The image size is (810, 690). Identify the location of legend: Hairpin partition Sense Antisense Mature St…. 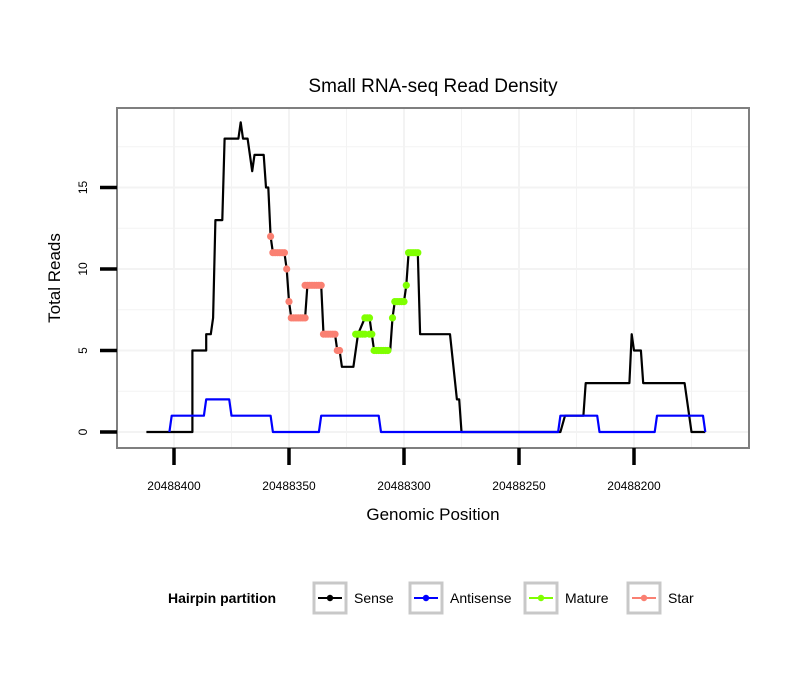
(431, 598).